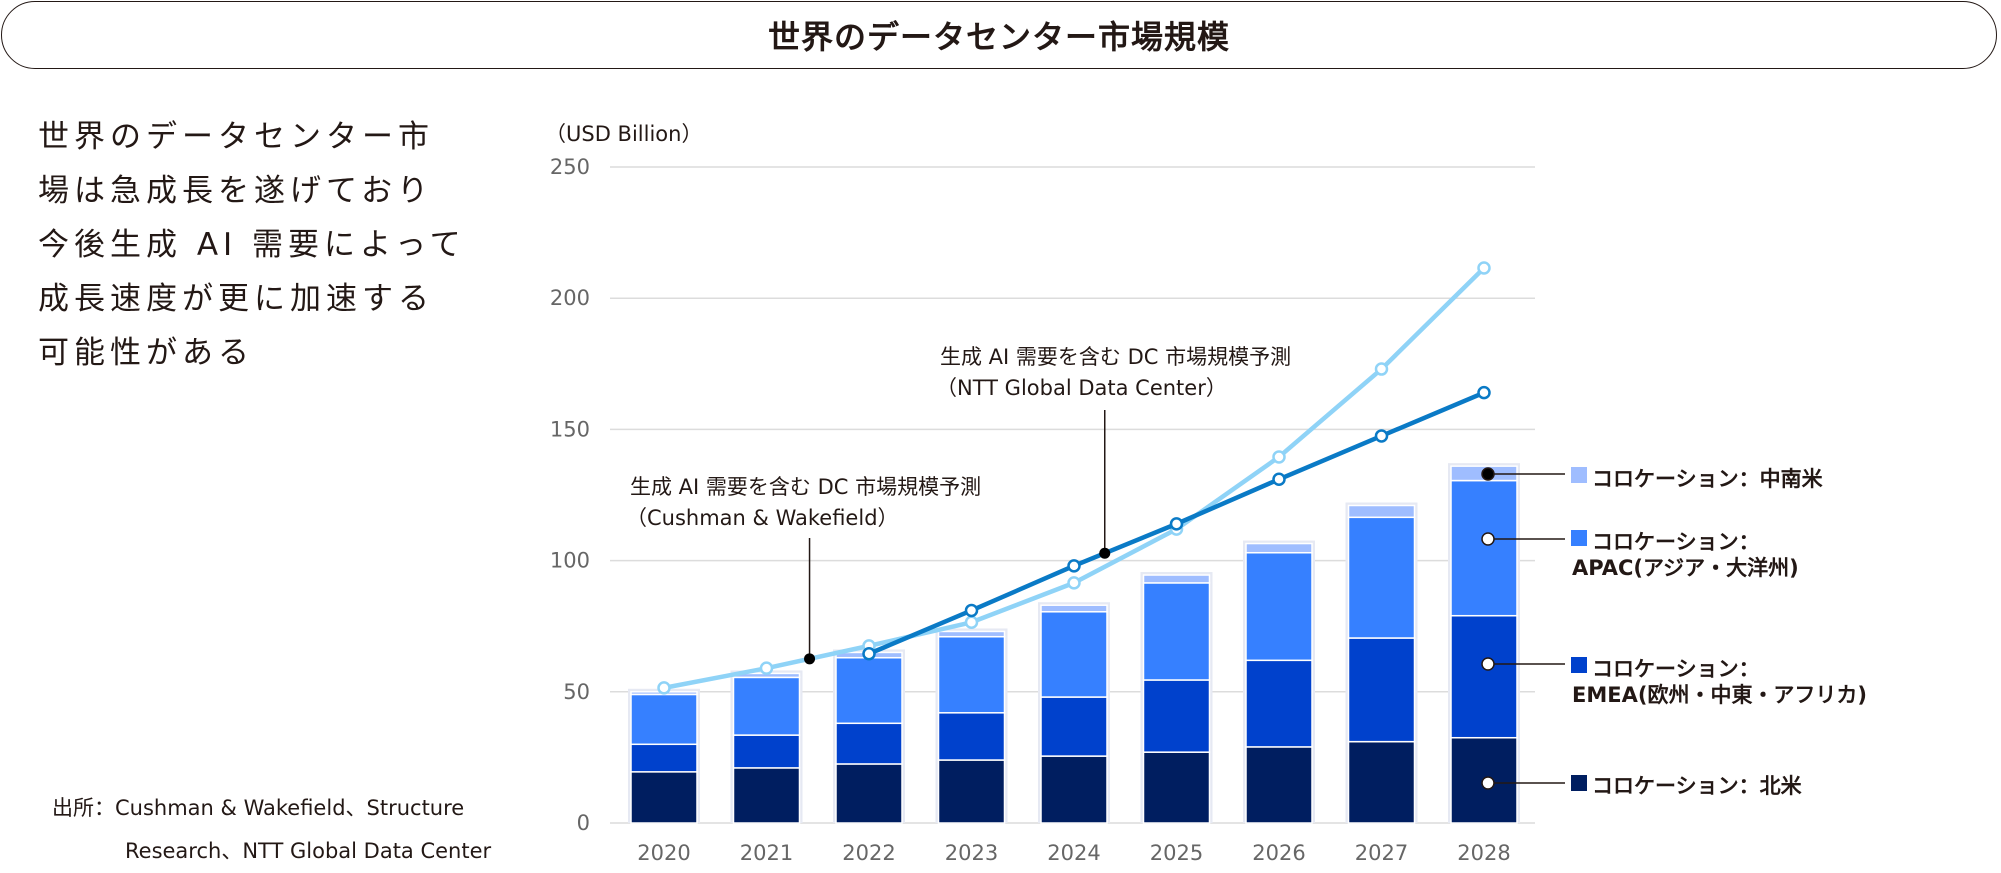 The image size is (2001, 873). Describe the element at coordinates (766, 853) in the screenshot. I see `x-tick-label: 2021` at that location.